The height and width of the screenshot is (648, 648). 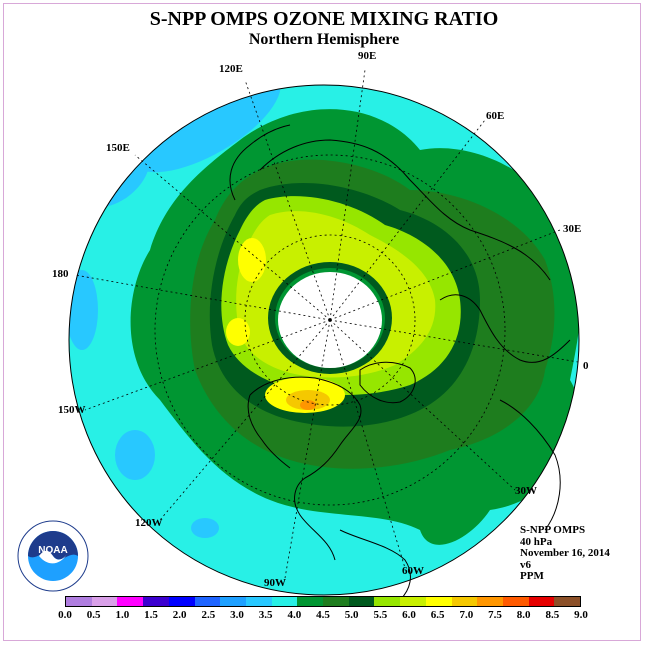 What do you see at coordinates (65, 615) in the screenshot?
I see `colorbar-tick-label: 0.0` at bounding box center [65, 615].